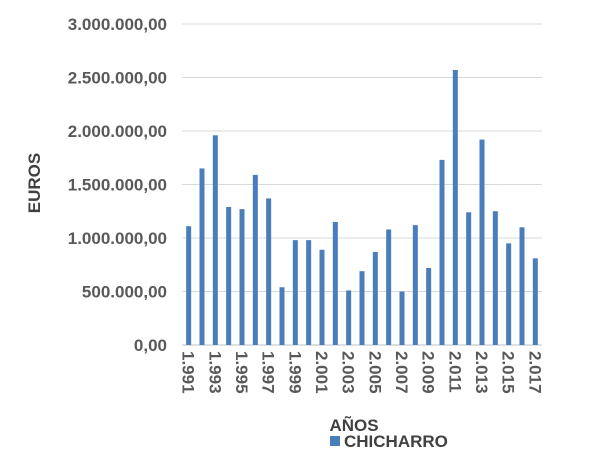  I want to click on y-axis-title: EUROS, so click(34, 183).